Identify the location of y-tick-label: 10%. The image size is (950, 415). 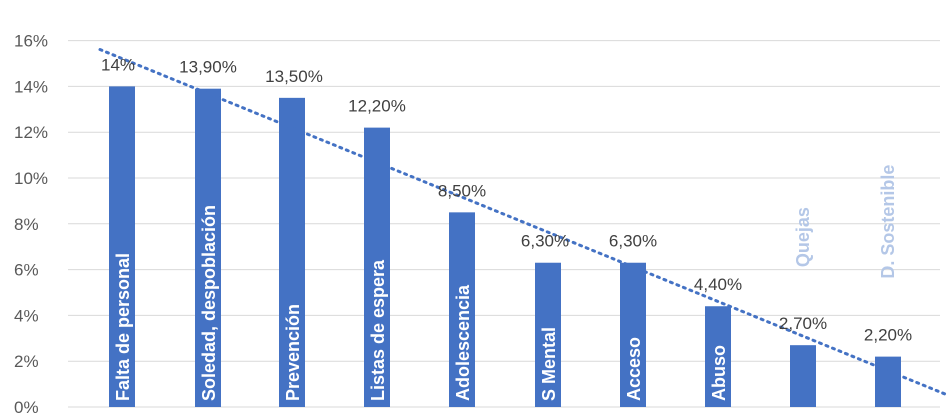
(31, 178).